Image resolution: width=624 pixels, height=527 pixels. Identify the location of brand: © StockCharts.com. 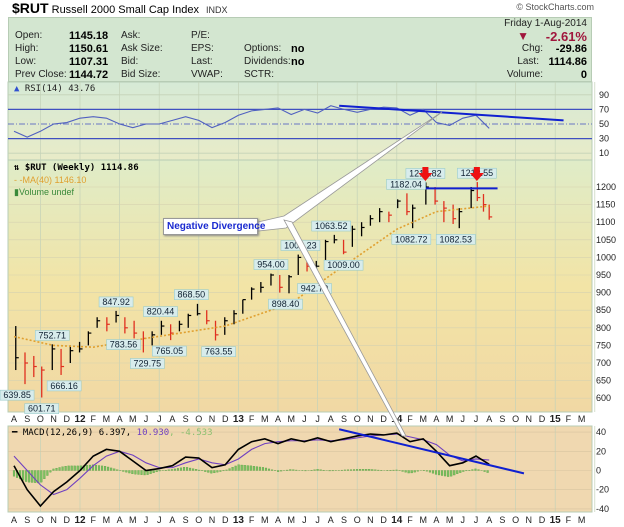
(555, 7).